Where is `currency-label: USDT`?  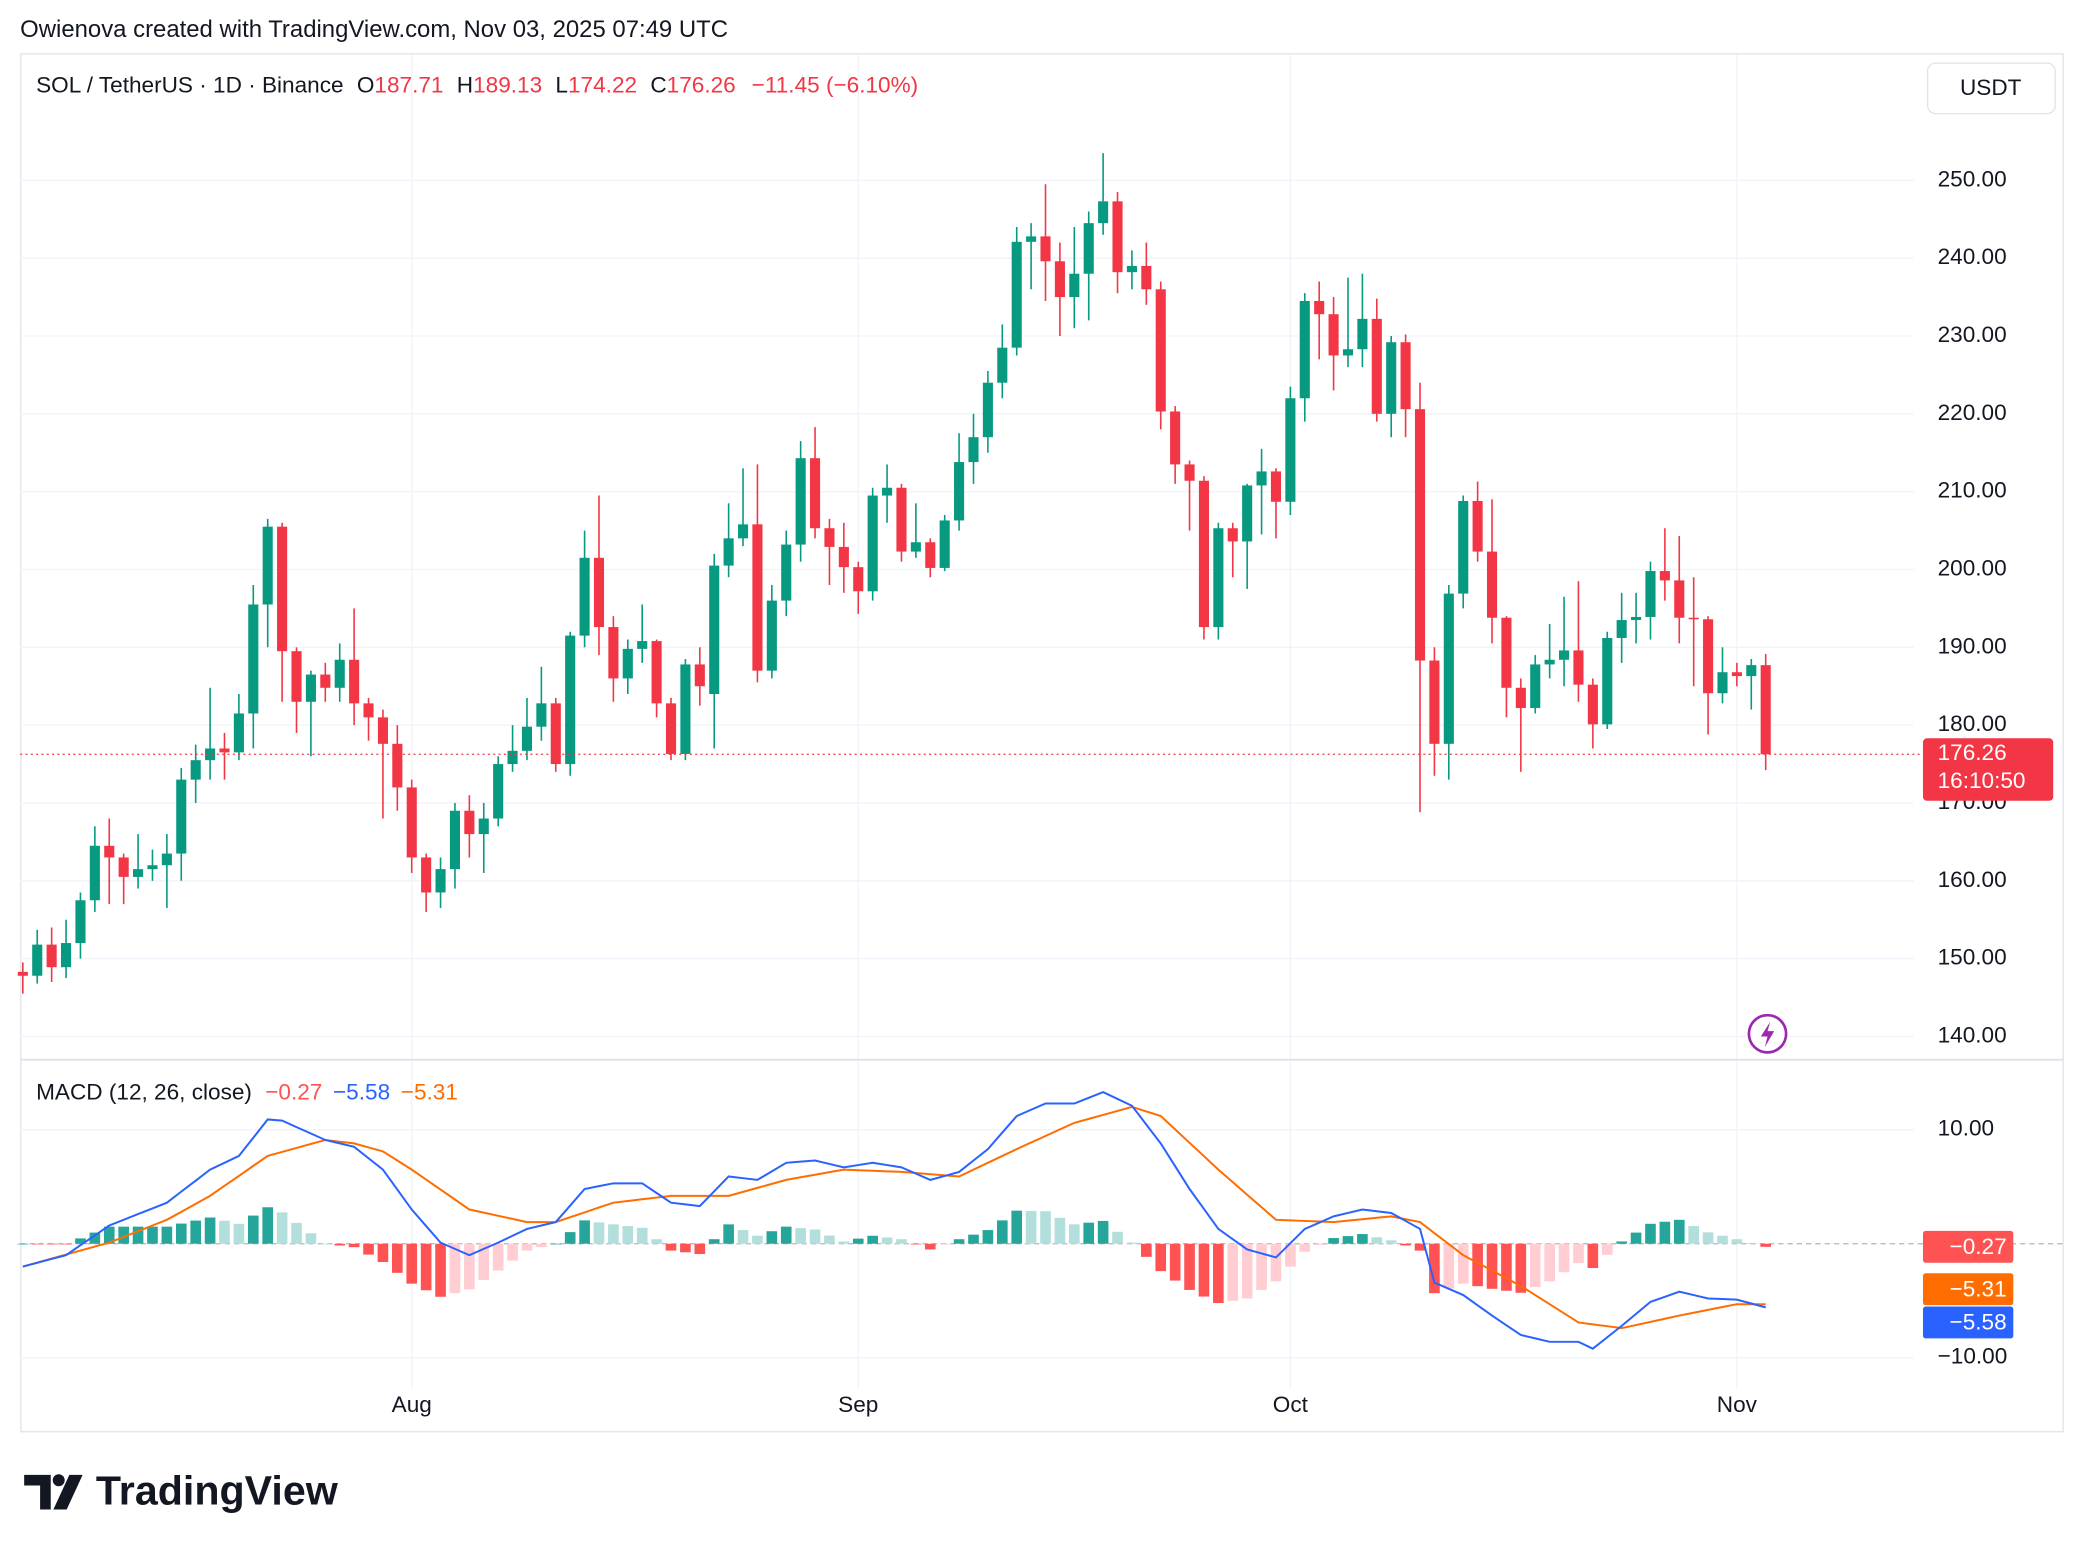 currency-label: USDT is located at coordinates (1991, 87).